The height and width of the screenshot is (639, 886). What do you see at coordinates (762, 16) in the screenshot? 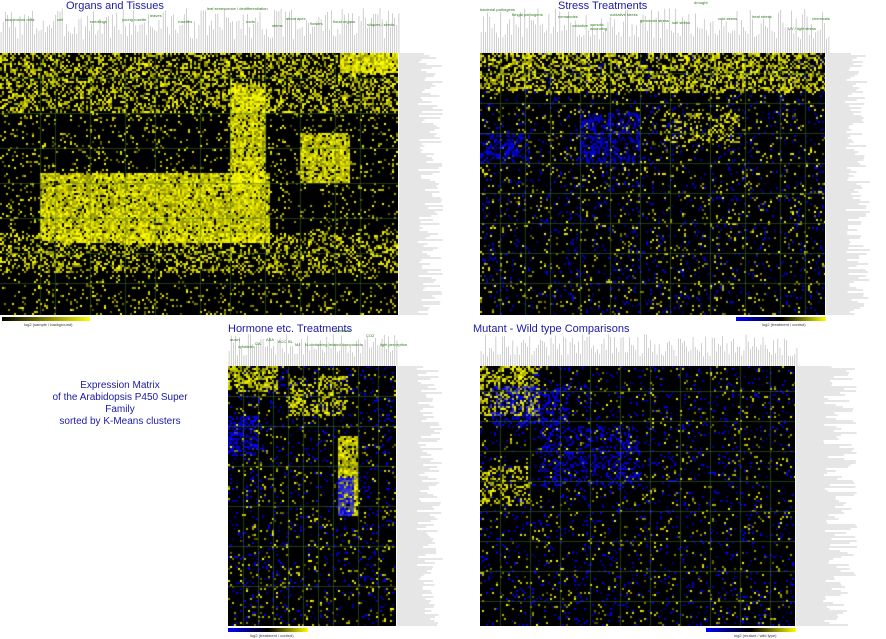
I see `group-label: heat stress` at bounding box center [762, 16].